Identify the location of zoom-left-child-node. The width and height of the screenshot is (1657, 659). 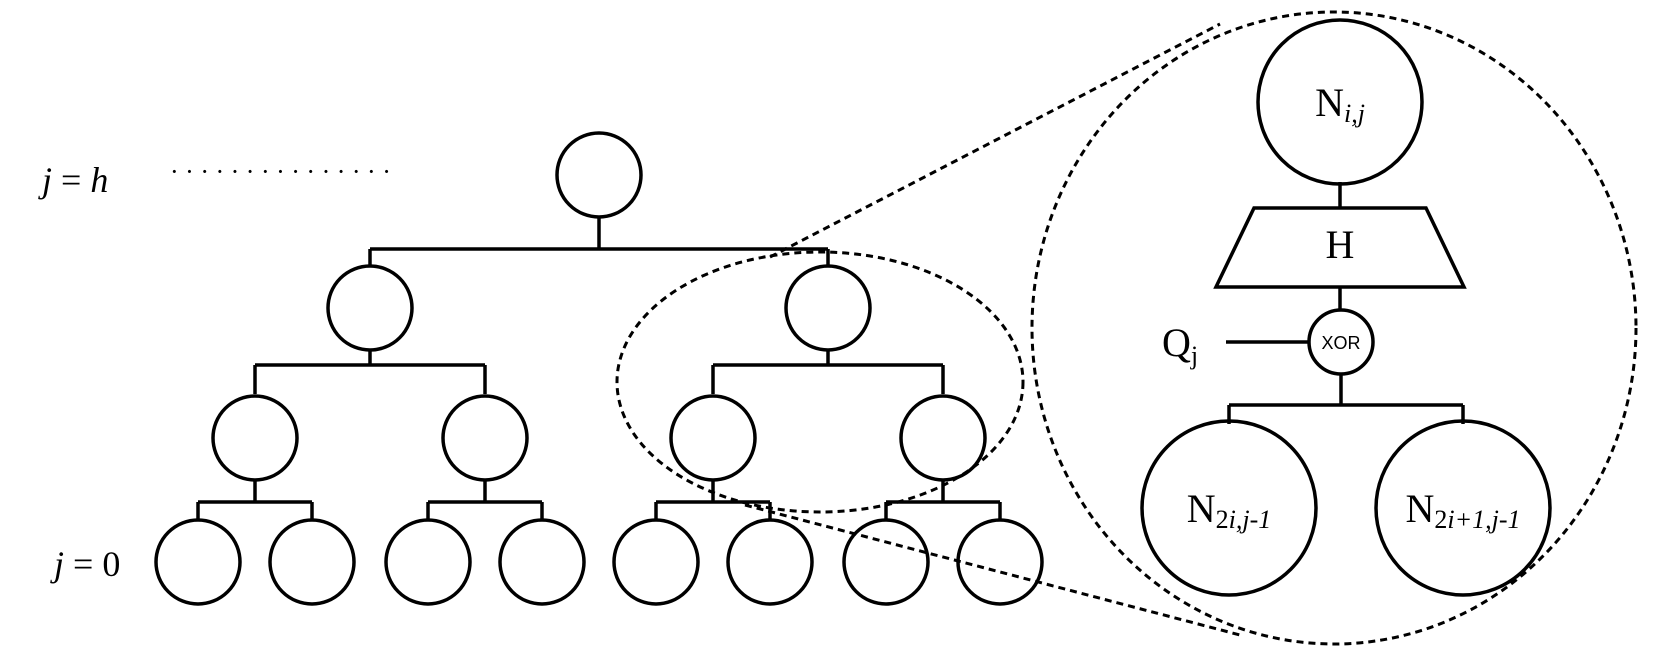
(1229, 508).